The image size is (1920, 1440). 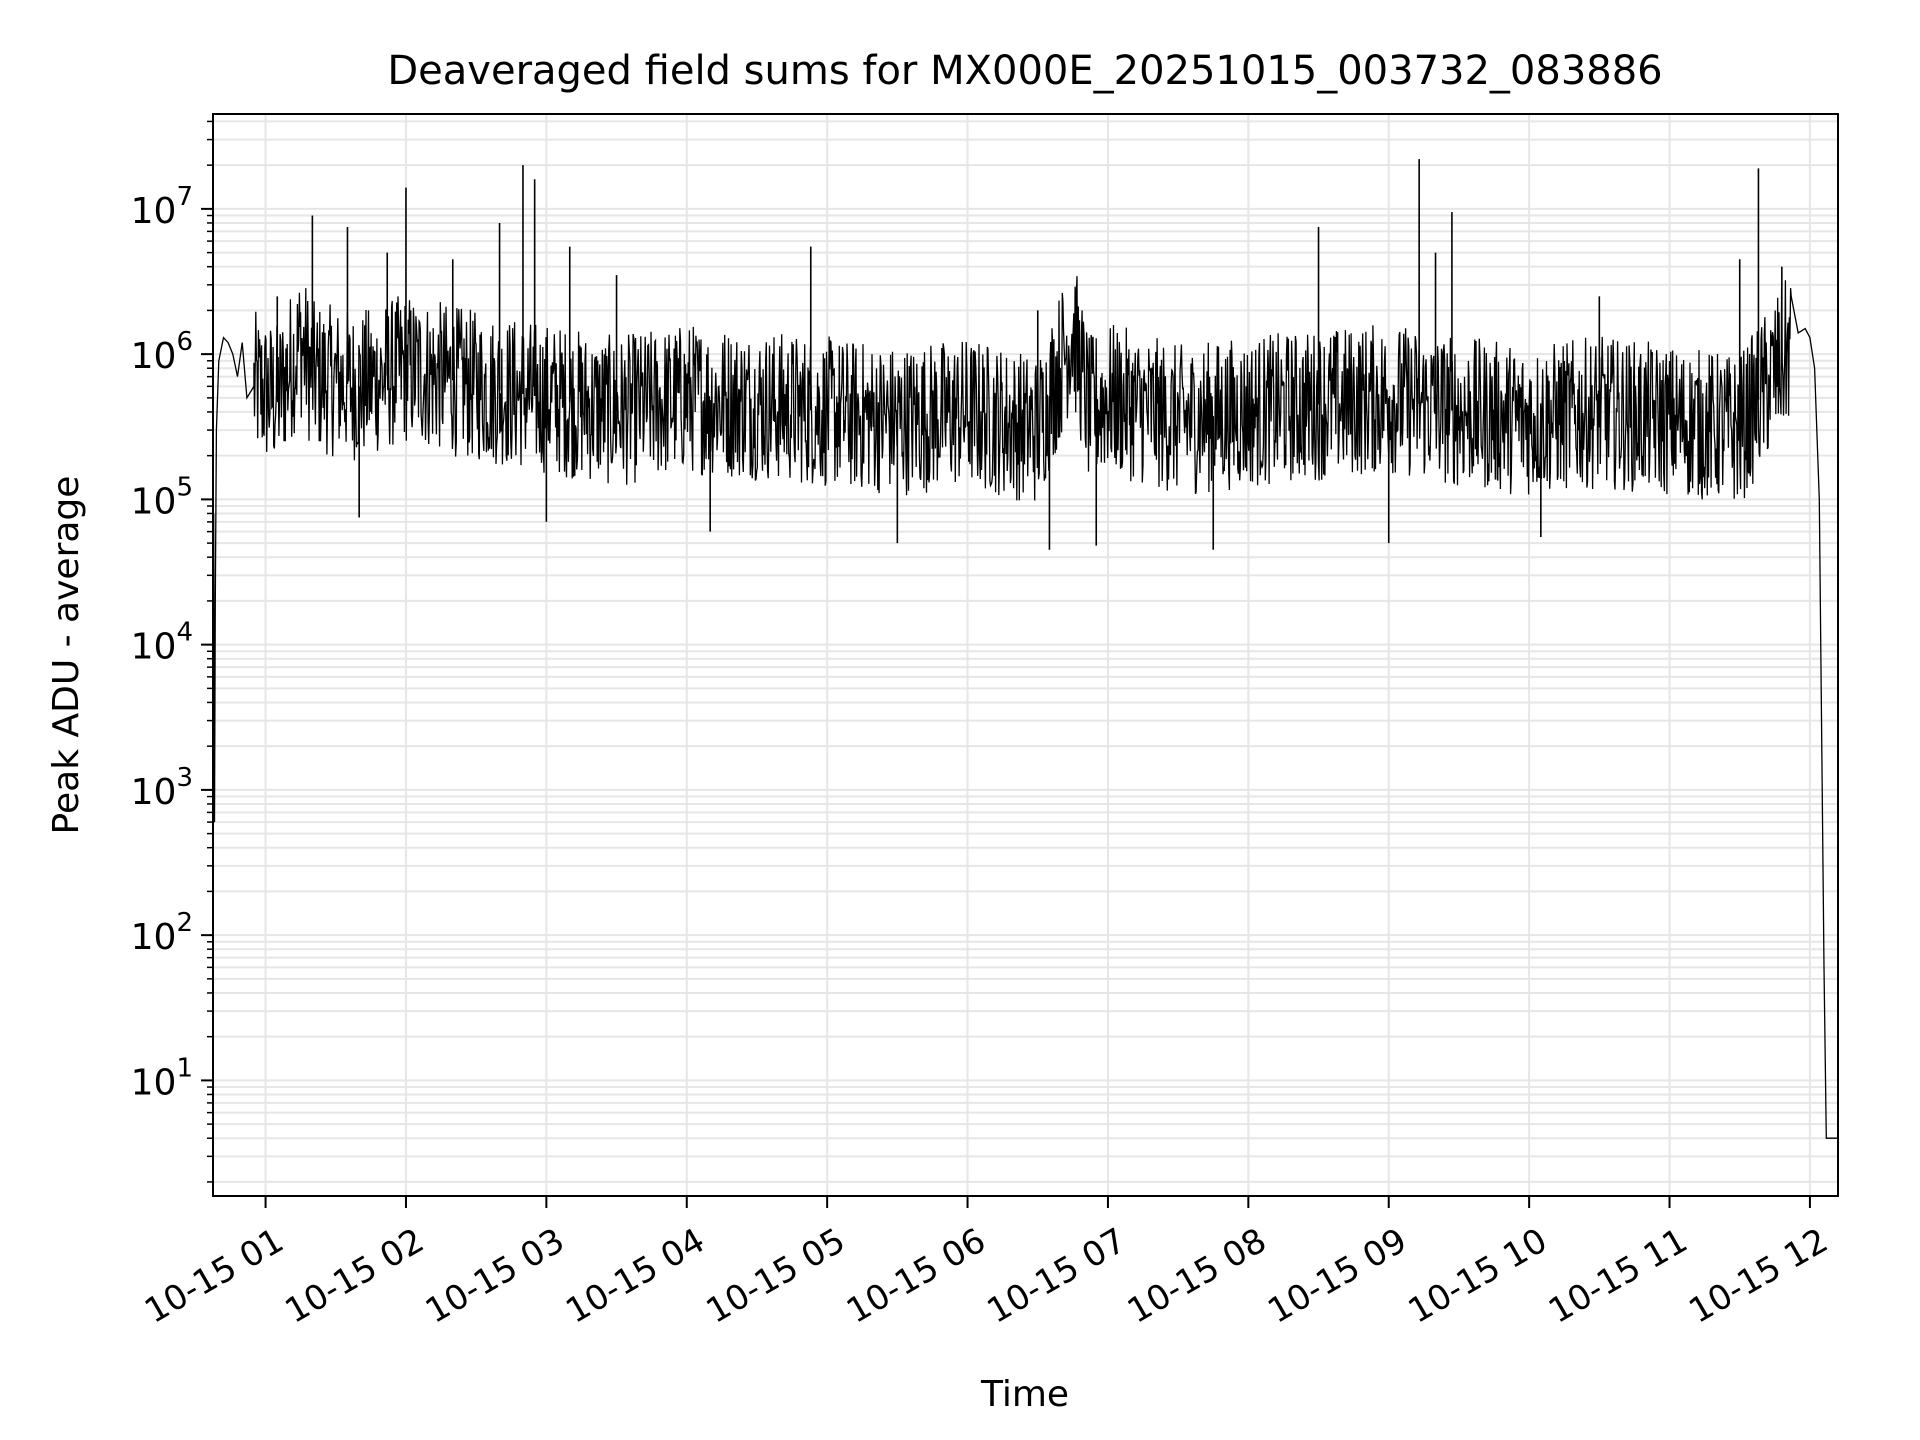 I want to click on y-tick-exponent: 5, so click(x=184, y=487).